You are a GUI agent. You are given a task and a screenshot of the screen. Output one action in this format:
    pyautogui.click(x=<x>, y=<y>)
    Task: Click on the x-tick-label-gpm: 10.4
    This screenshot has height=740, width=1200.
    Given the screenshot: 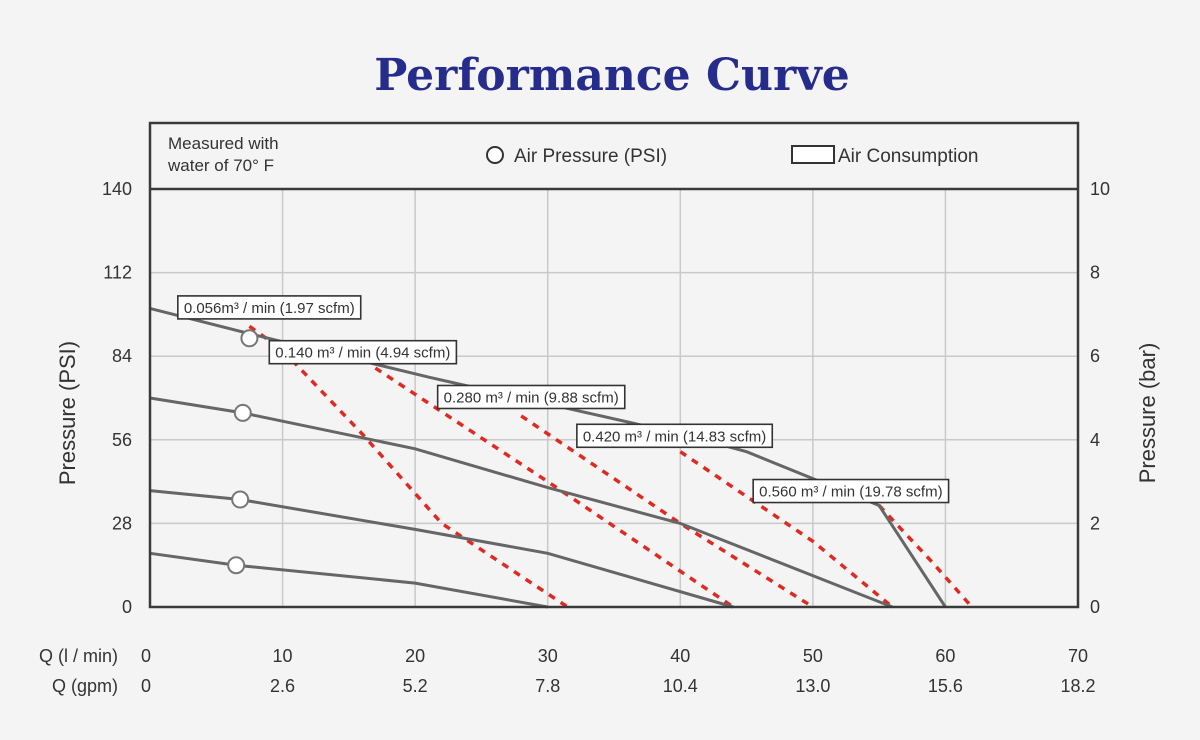 What is the action you would take?
    pyautogui.click(x=680, y=686)
    